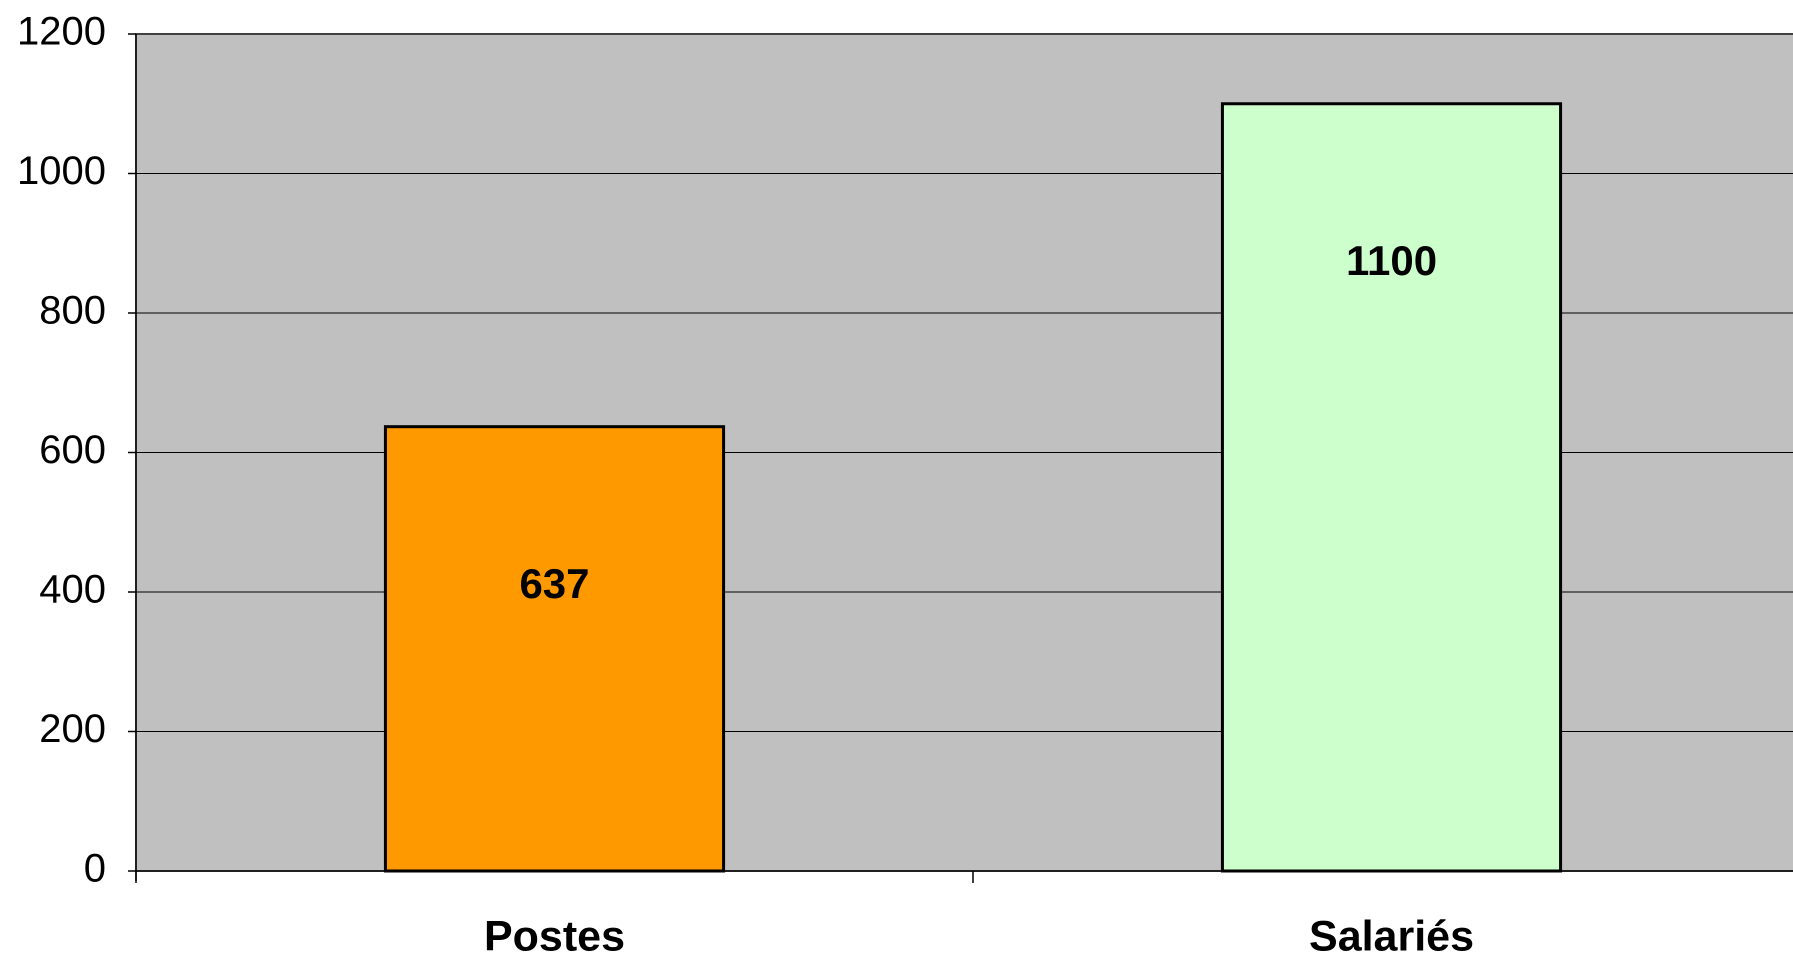 This screenshot has height=962, width=1793. Describe the element at coordinates (554, 649) in the screenshot. I see `bar` at that location.